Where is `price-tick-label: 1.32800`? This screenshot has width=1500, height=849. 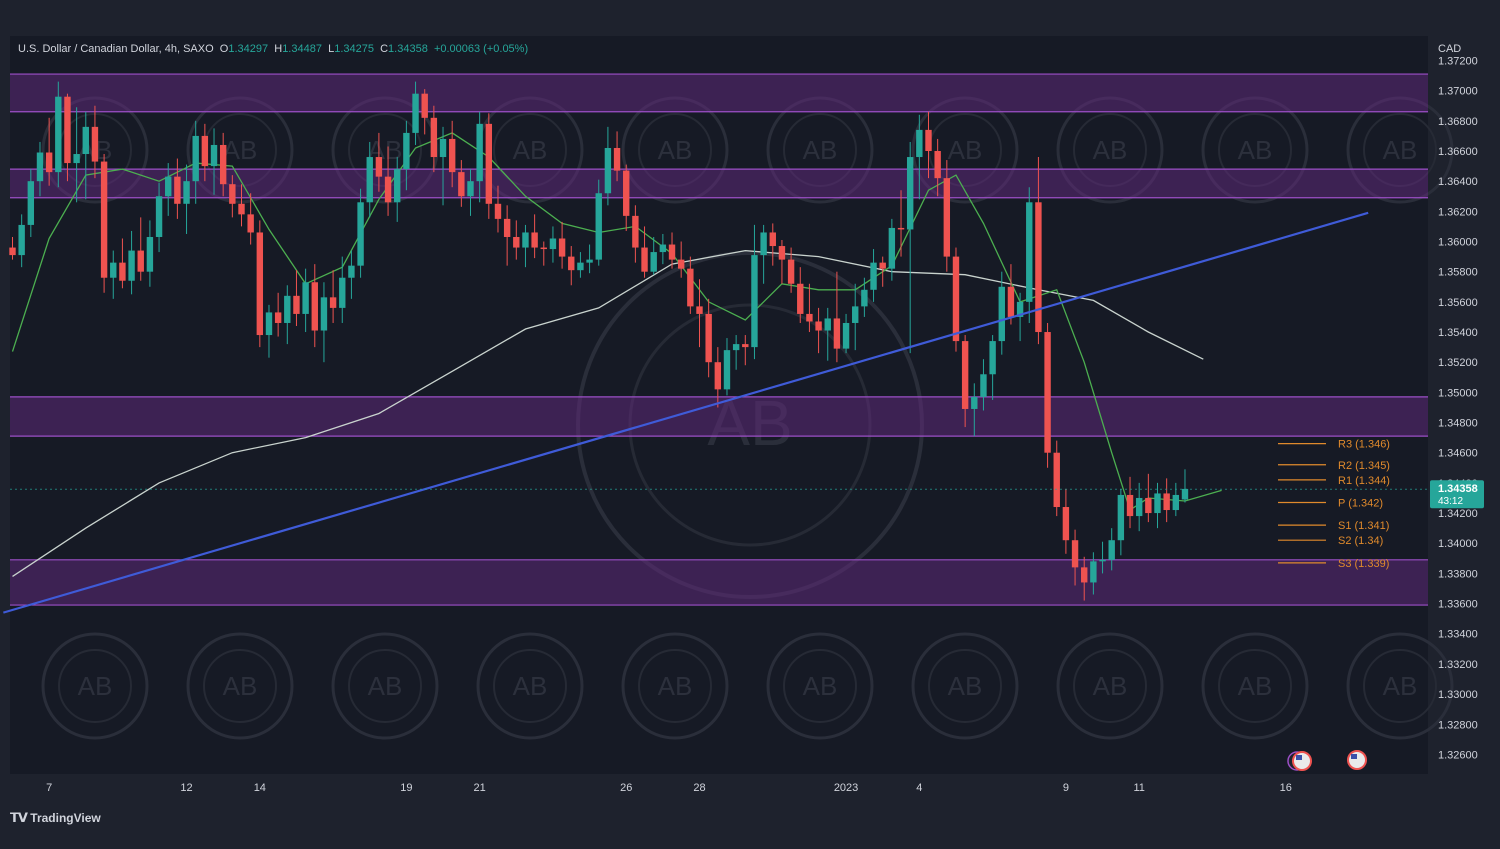
price-tick-label: 1.32800 is located at coordinates (1458, 725).